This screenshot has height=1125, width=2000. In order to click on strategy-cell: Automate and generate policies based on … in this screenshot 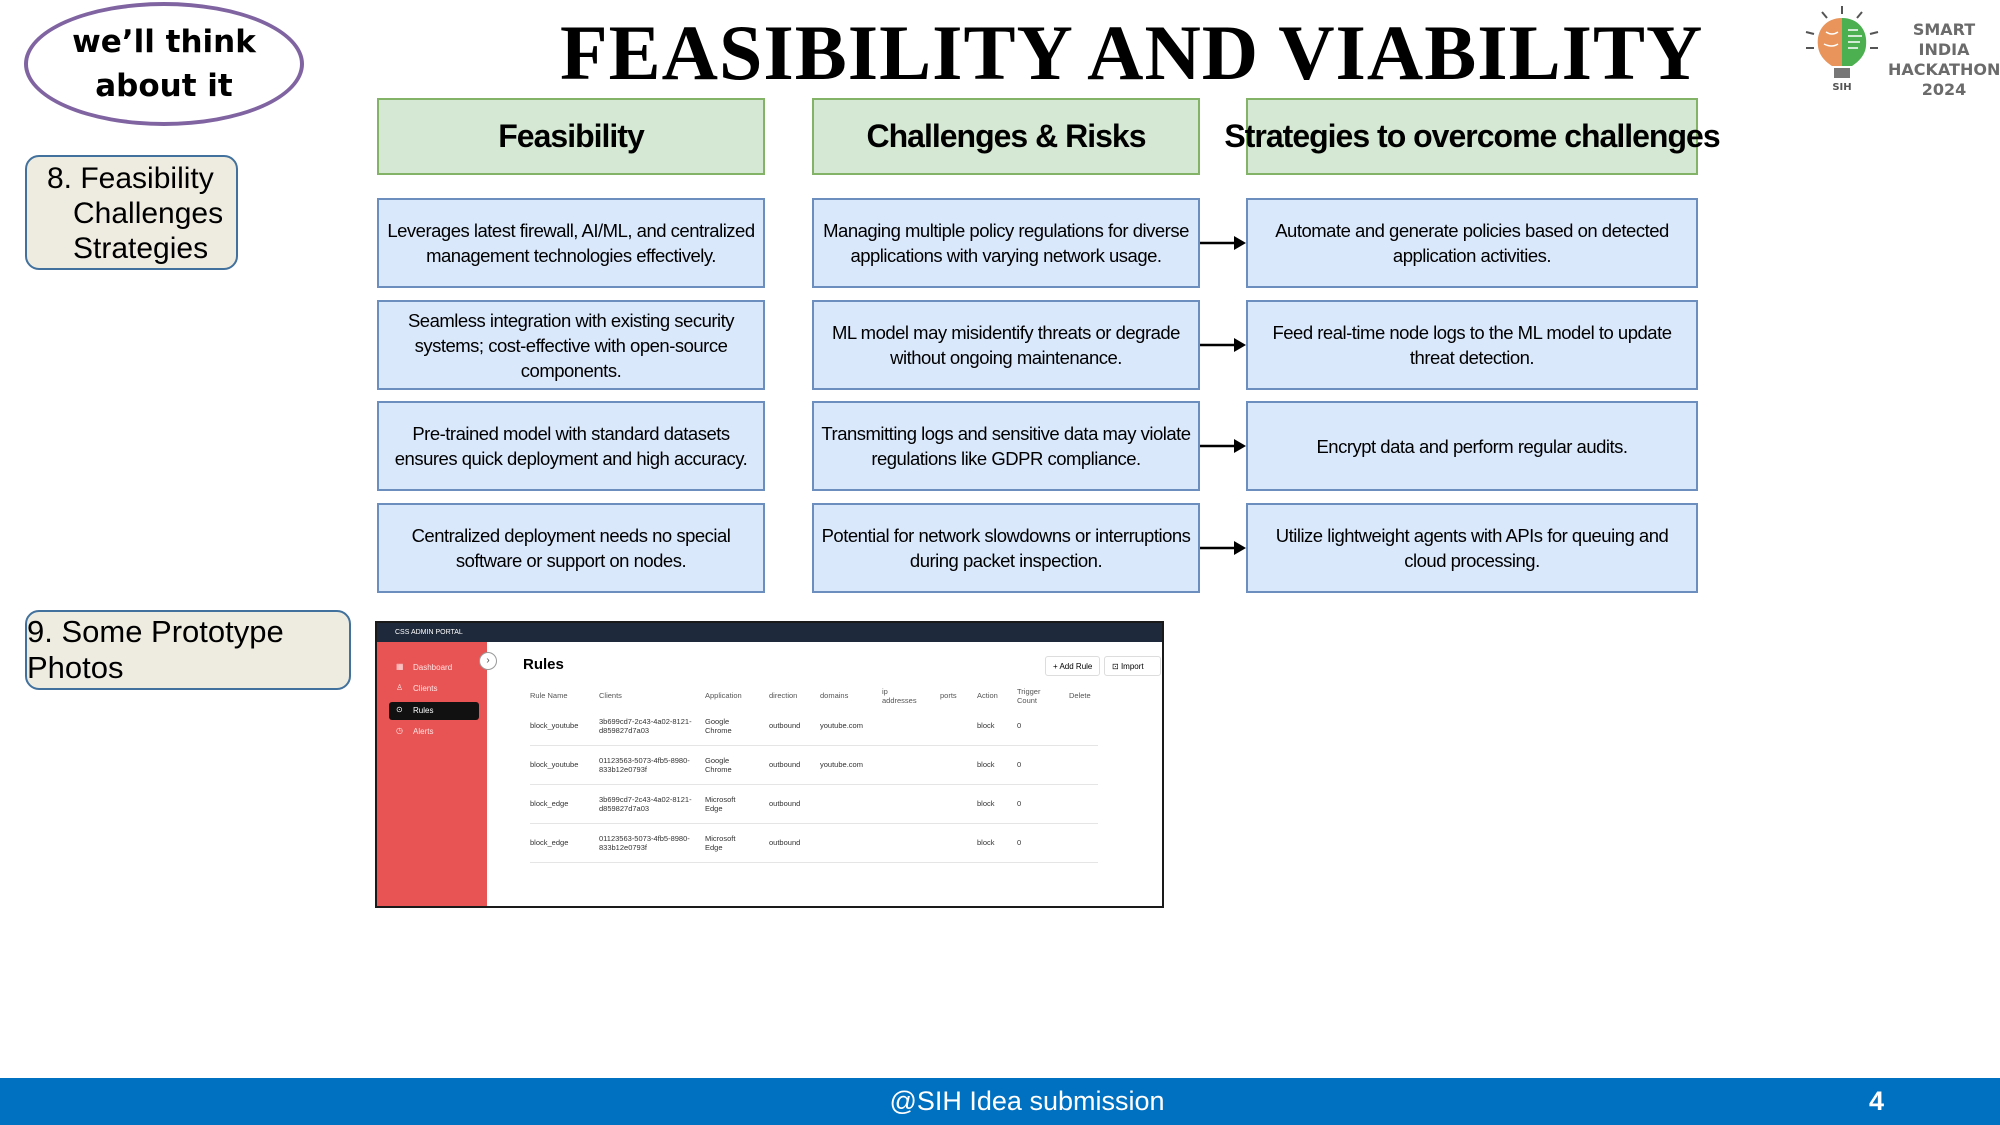, I will do `click(1472, 243)`.